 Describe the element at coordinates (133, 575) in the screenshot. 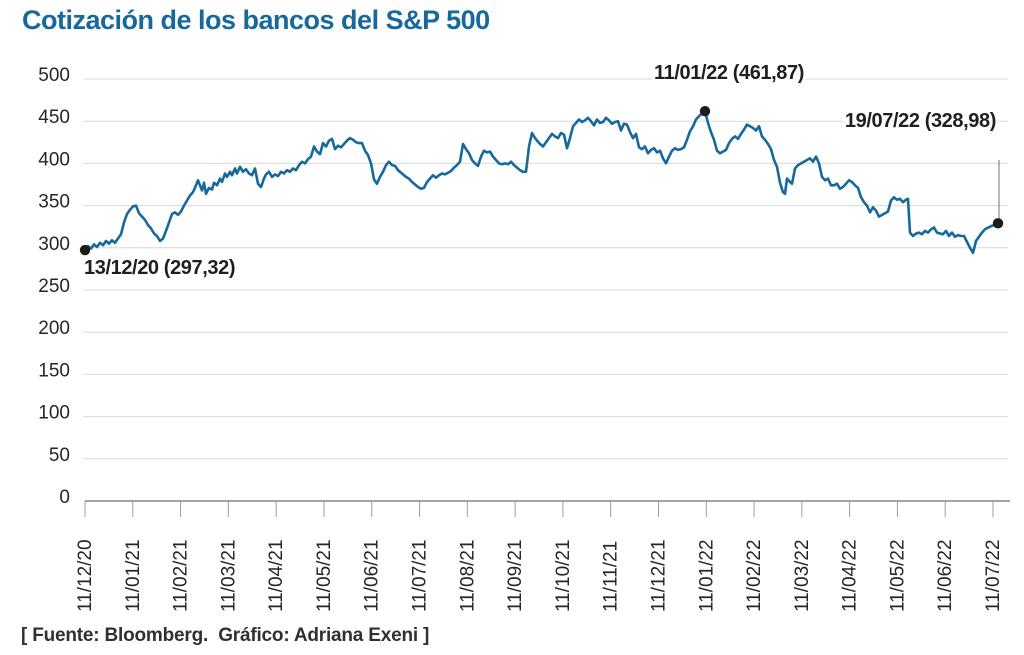

I see `x-tick-label: 11/01/21` at that location.